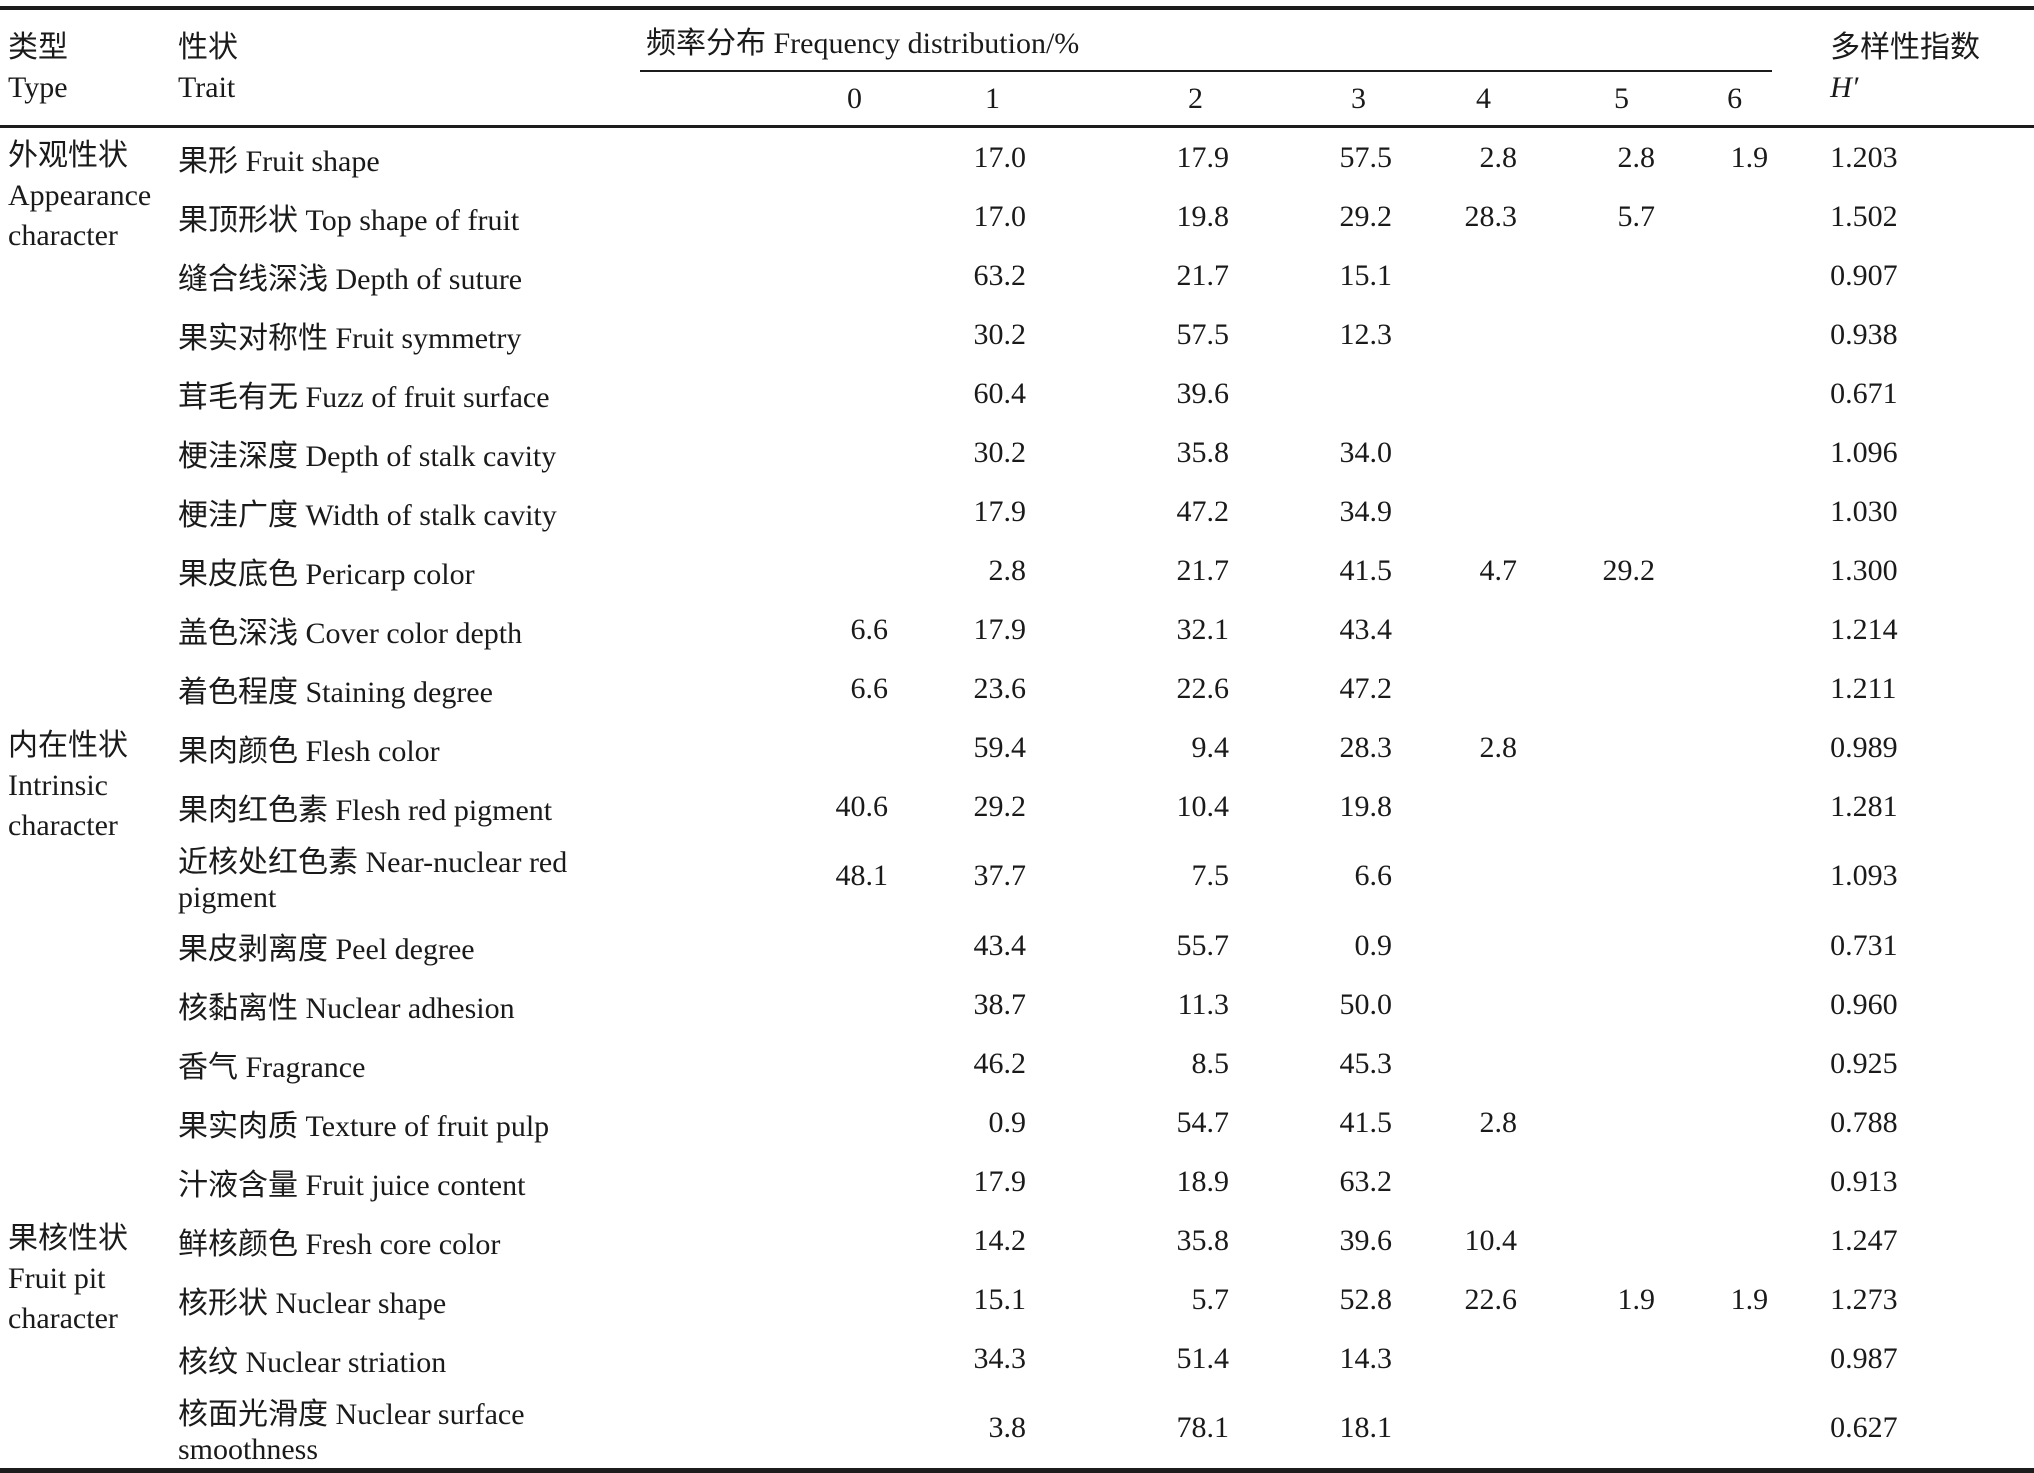  I want to click on trait-cell: 近核处红色素 Near-nuclear red pigment, so click(373, 880).